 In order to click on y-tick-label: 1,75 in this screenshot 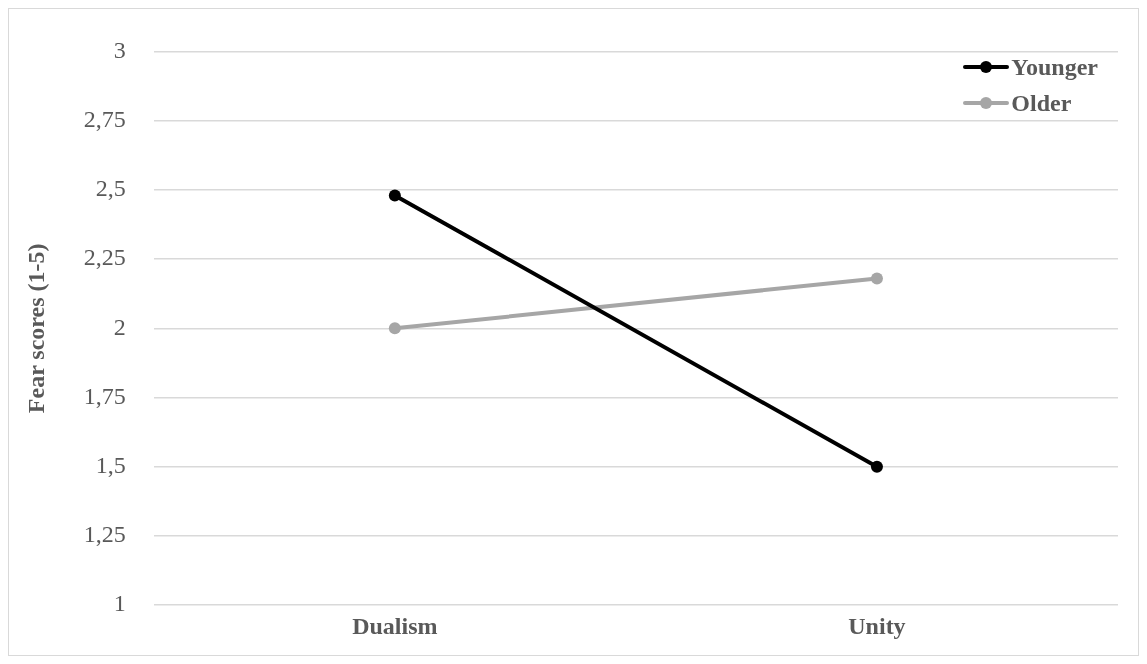, I will do `click(104, 395)`.